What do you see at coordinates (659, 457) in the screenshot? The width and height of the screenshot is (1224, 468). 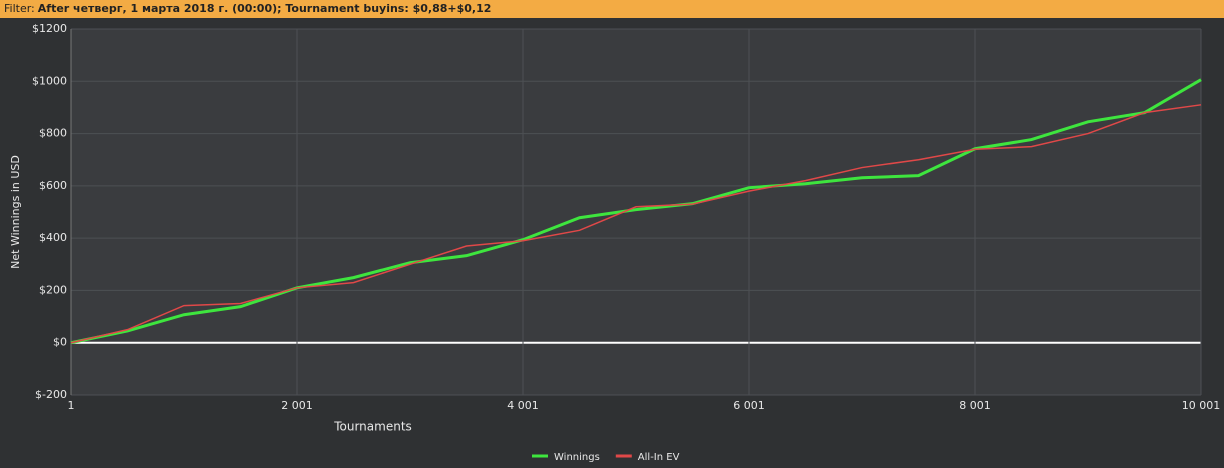 I see `legend-label: All-In EV` at bounding box center [659, 457].